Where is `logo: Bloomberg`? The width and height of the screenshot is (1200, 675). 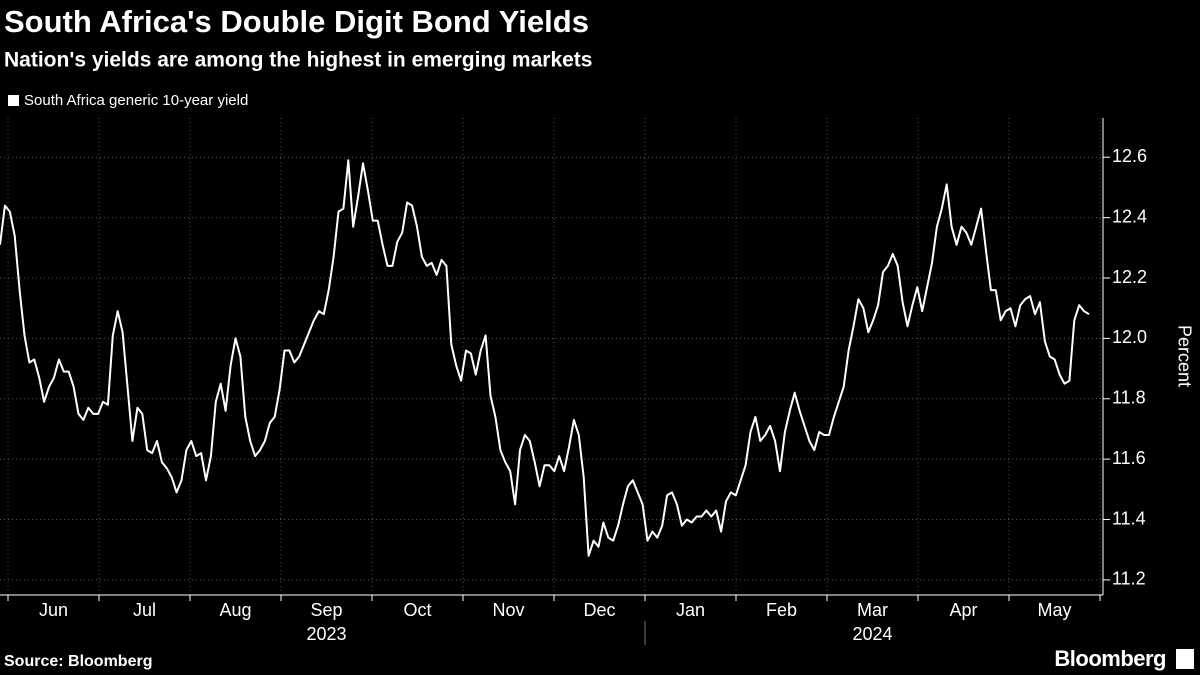
logo: Bloomberg is located at coordinates (1110, 658).